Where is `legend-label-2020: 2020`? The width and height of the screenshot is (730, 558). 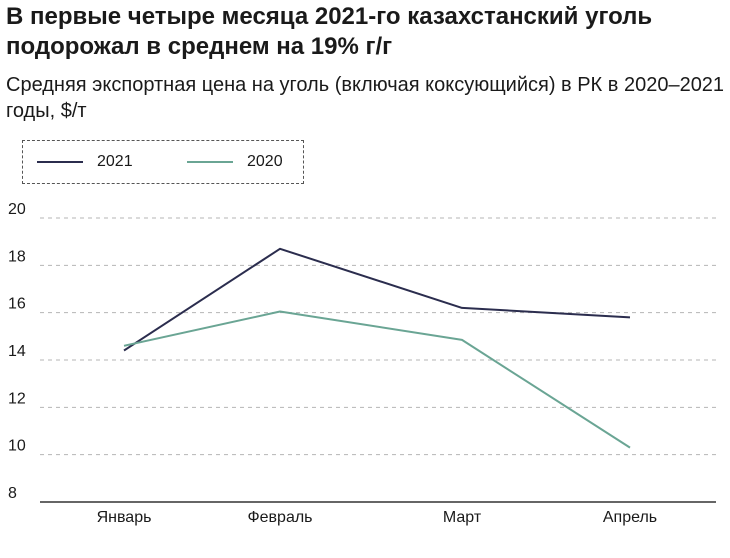
legend-label-2020: 2020 is located at coordinates (265, 161).